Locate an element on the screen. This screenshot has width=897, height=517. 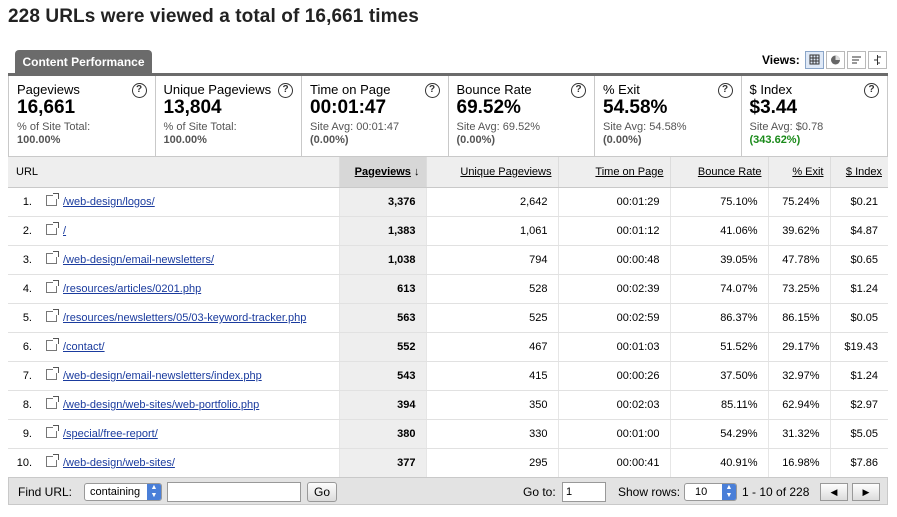
time-on-page-cell: 00:00:26 is located at coordinates (614, 376).